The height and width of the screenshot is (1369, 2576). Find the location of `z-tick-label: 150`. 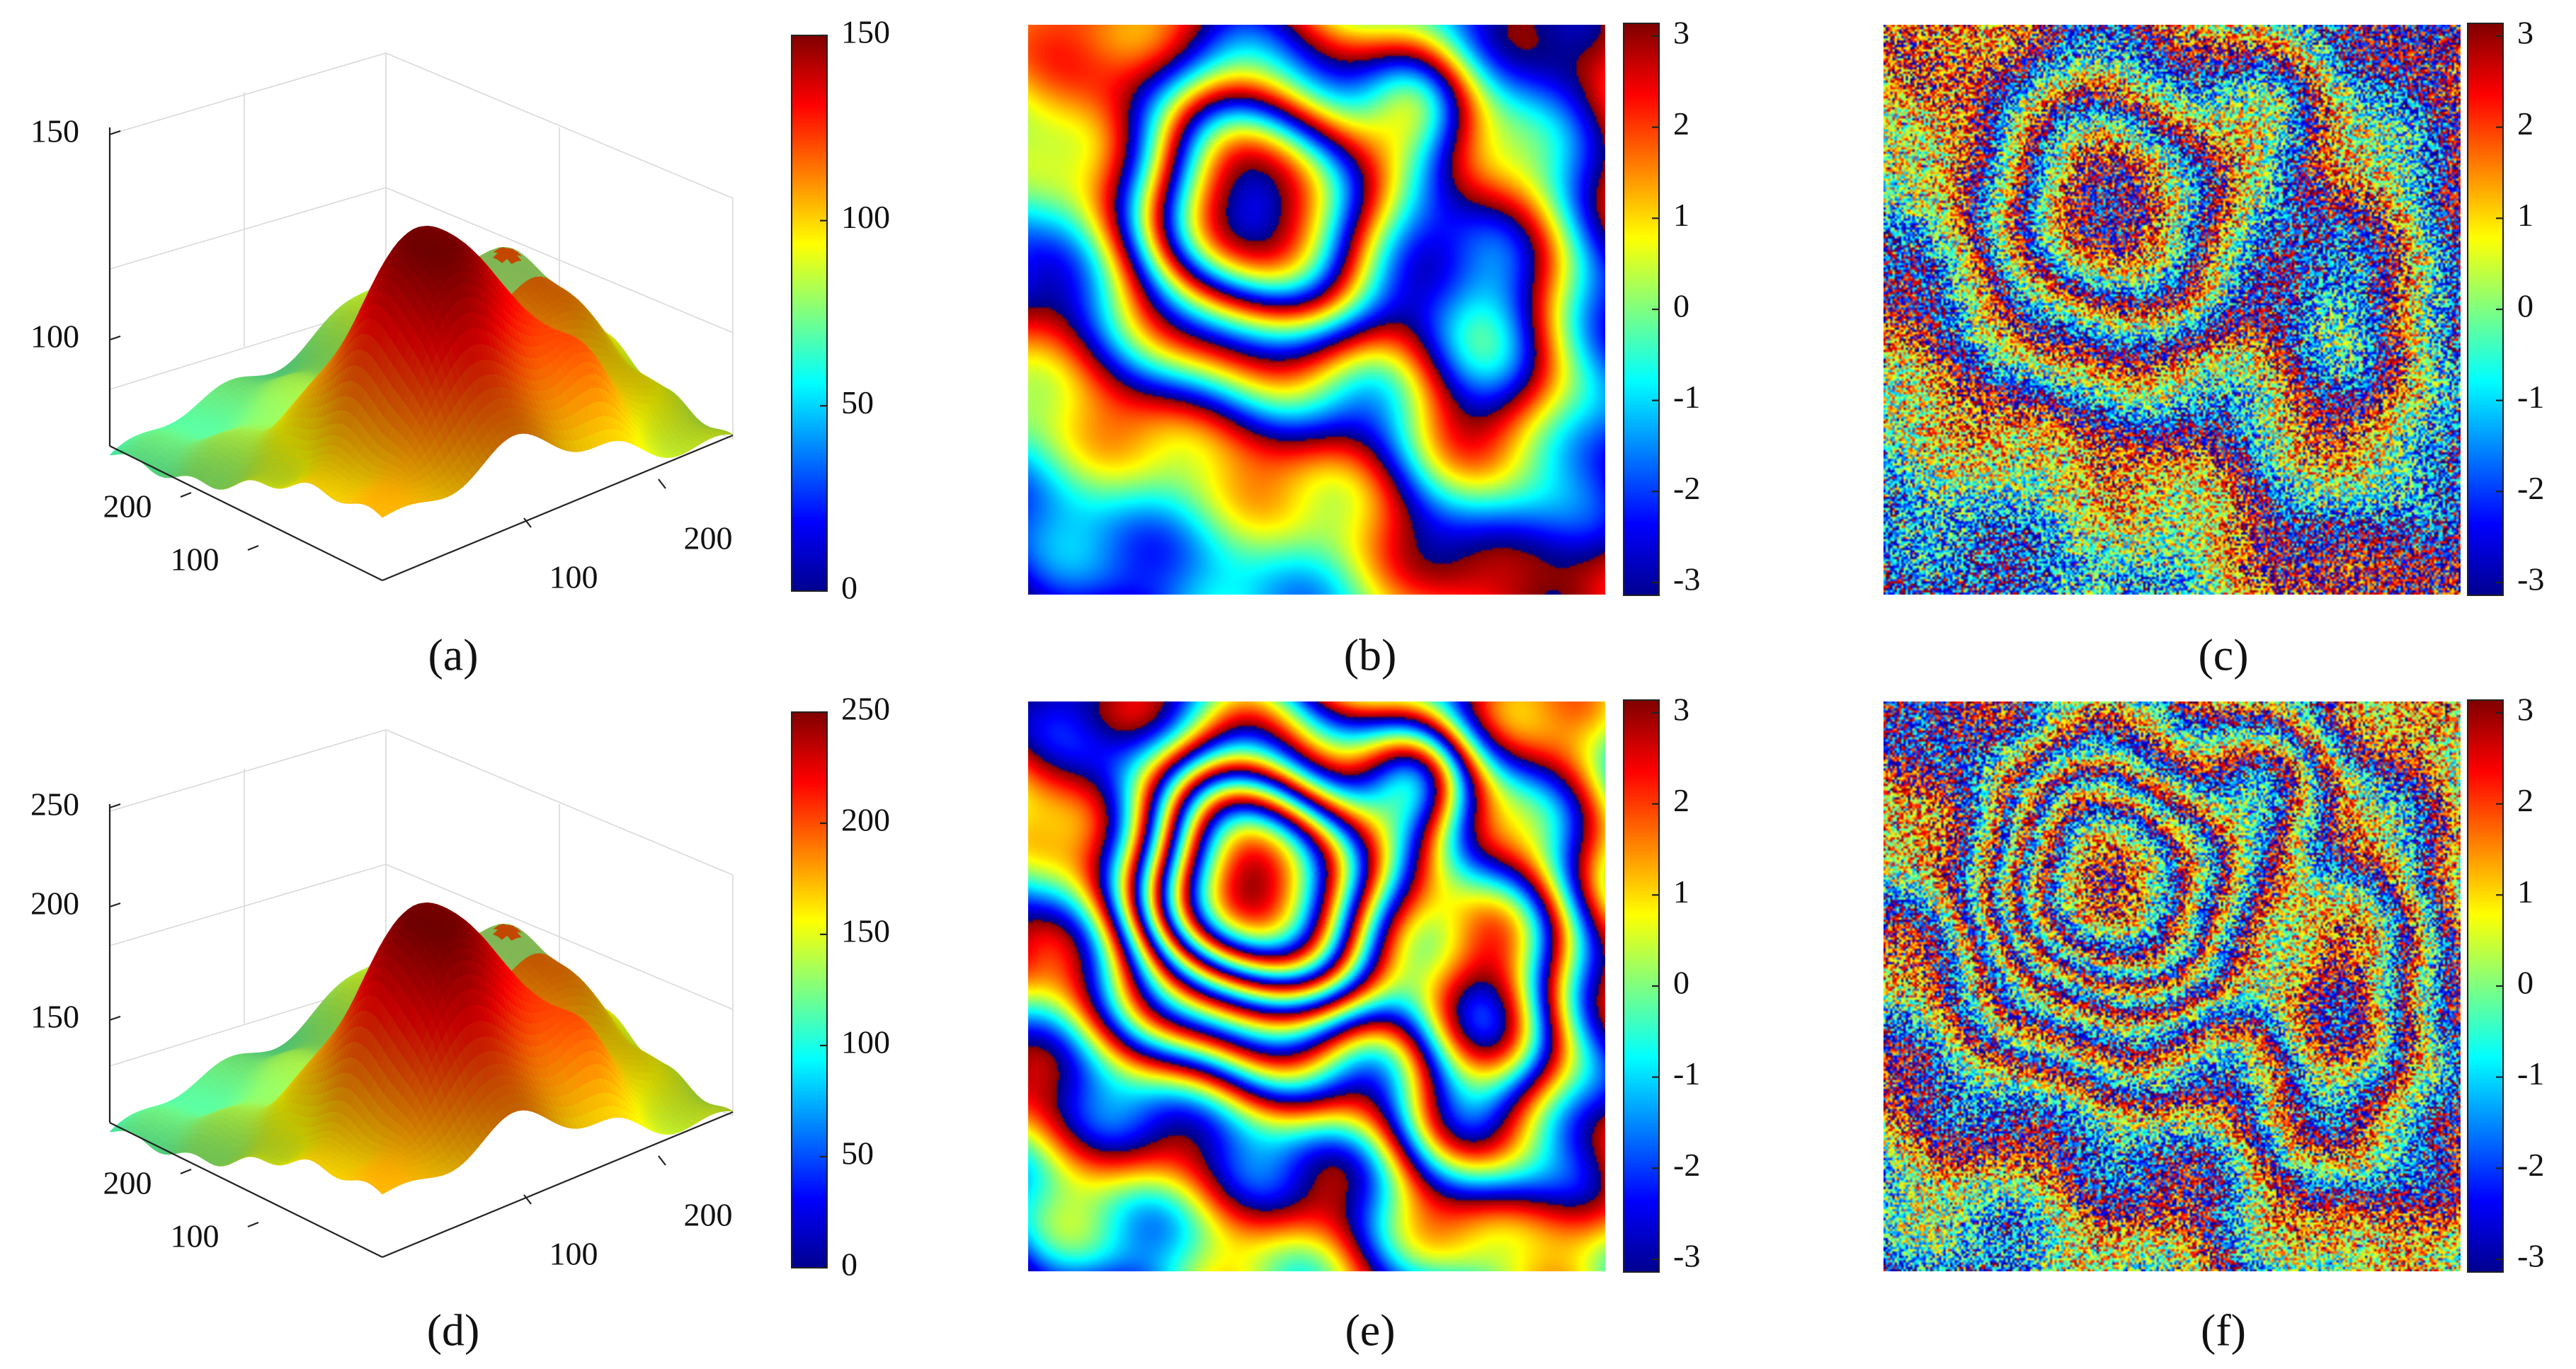

z-tick-label: 150 is located at coordinates (55, 131).